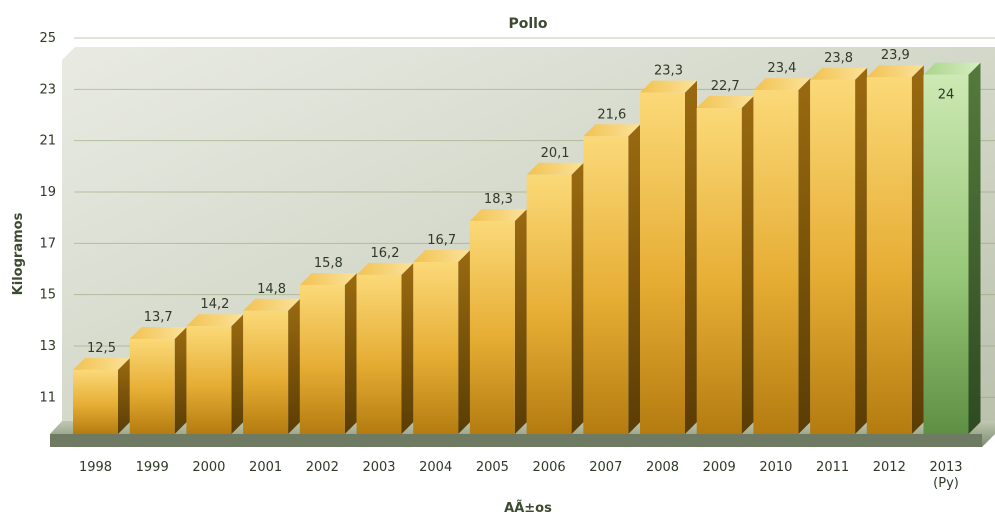 This screenshot has height=525, width=995. I want to click on x-tick-label: 2011, so click(832, 467).